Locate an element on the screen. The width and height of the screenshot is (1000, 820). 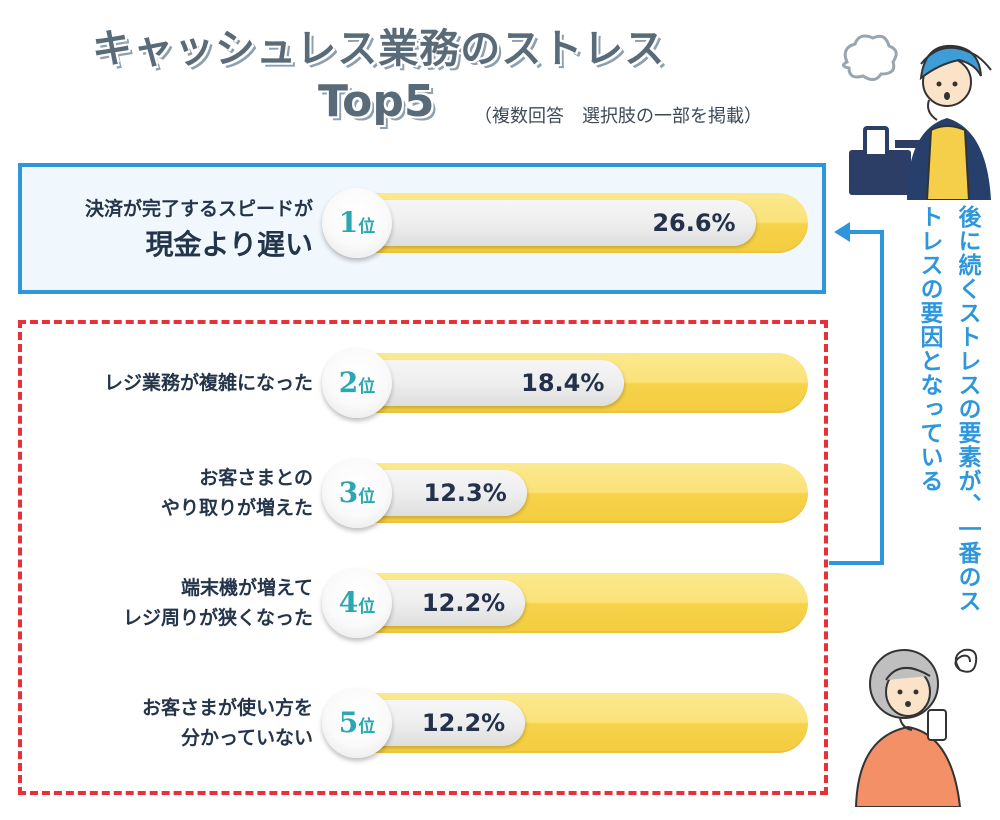
smartphone-icon is located at coordinates (937, 725).